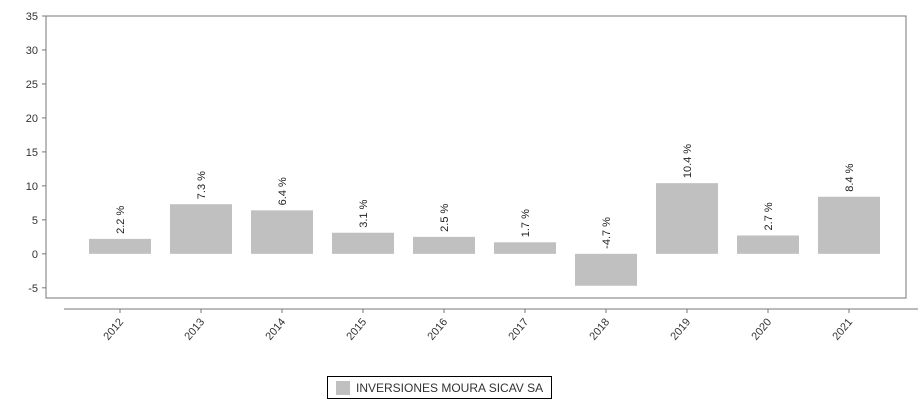  What do you see at coordinates (32, 85) in the screenshot?
I see `y-tick-label: 25` at bounding box center [32, 85].